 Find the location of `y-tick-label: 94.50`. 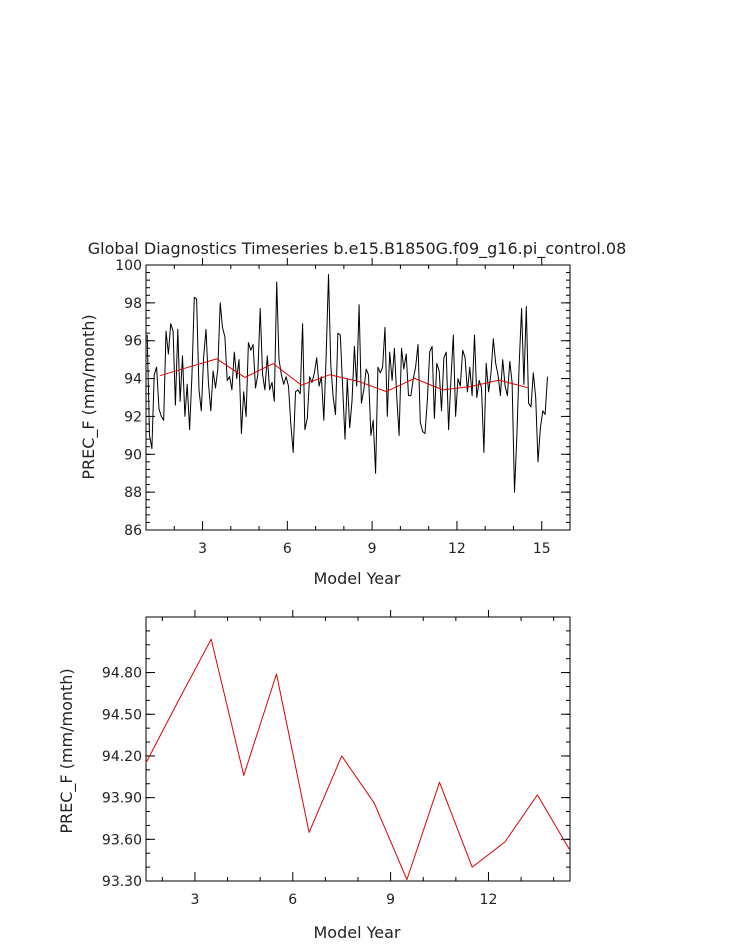

y-tick-label: 94.50 is located at coordinates (122, 715).